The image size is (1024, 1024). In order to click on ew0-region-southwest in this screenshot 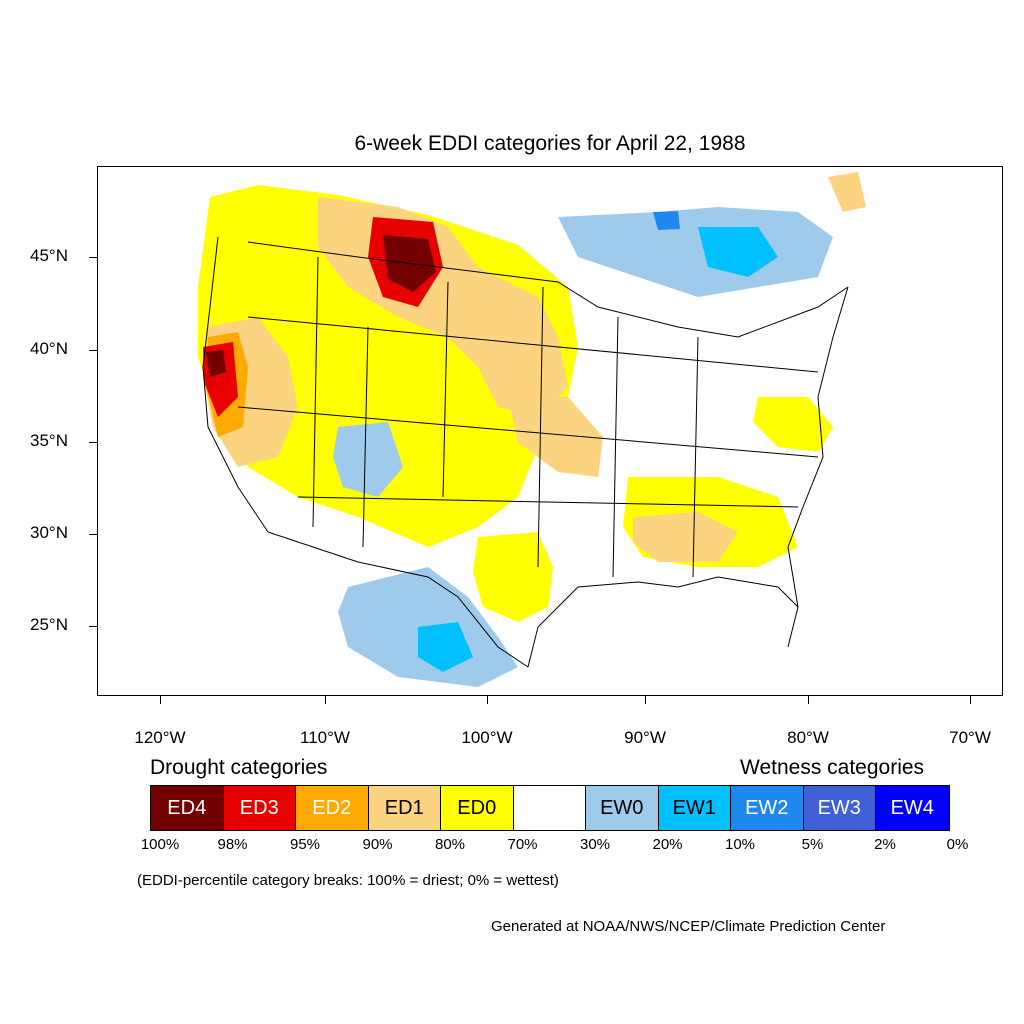, I will do `click(368, 459)`.